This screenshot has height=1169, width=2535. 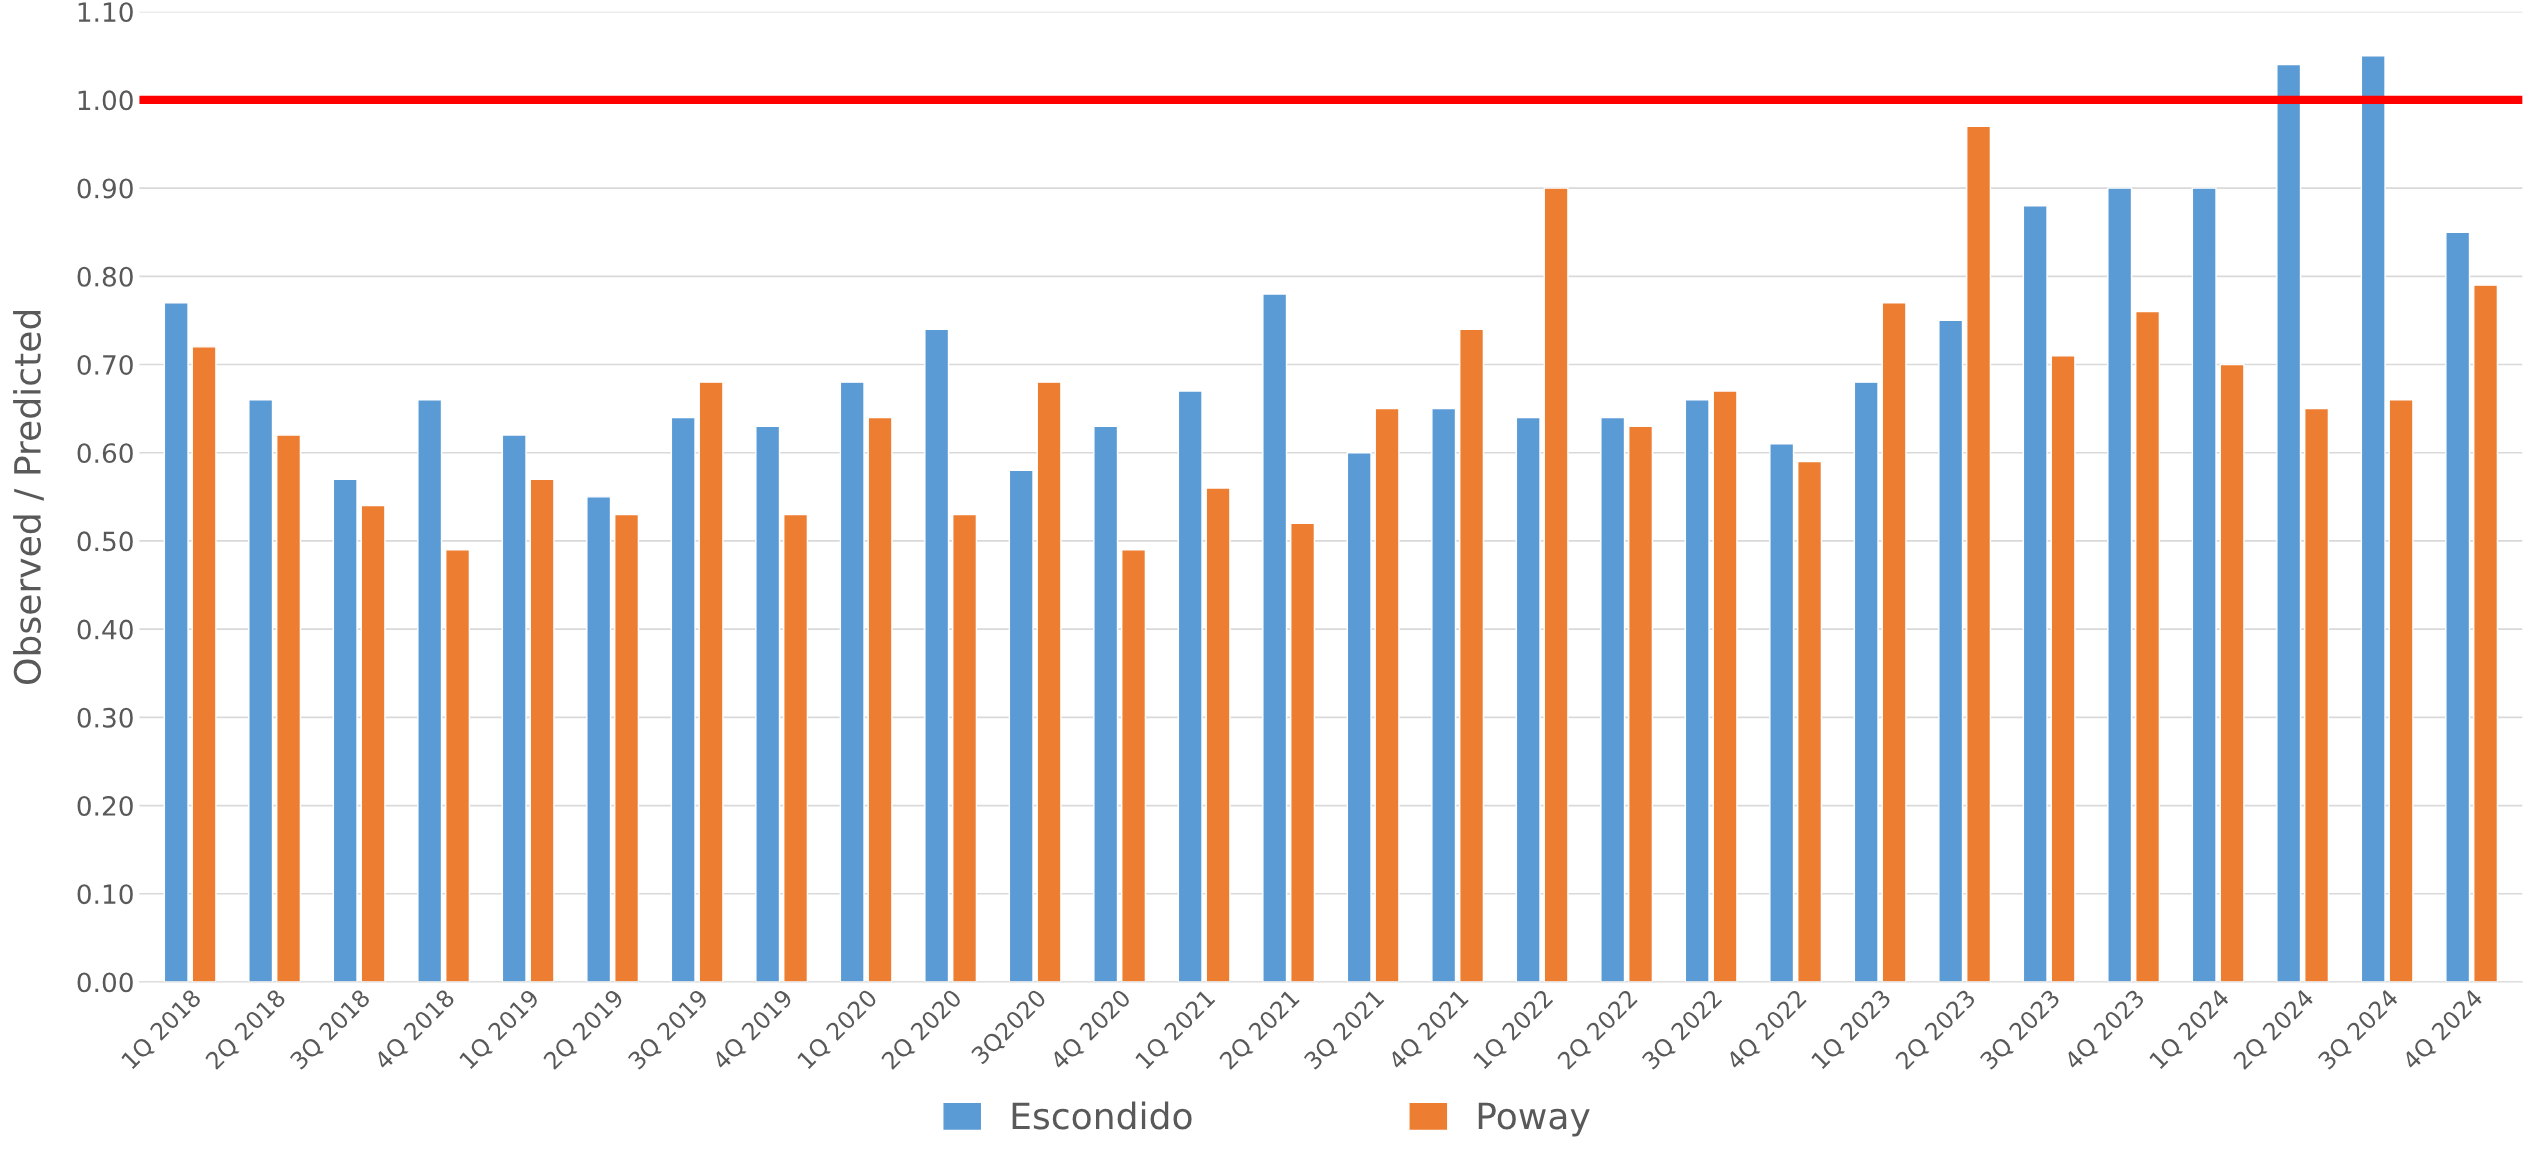 What do you see at coordinates (105, 453) in the screenshot?
I see `y-tick-label: 0.60` at bounding box center [105, 453].